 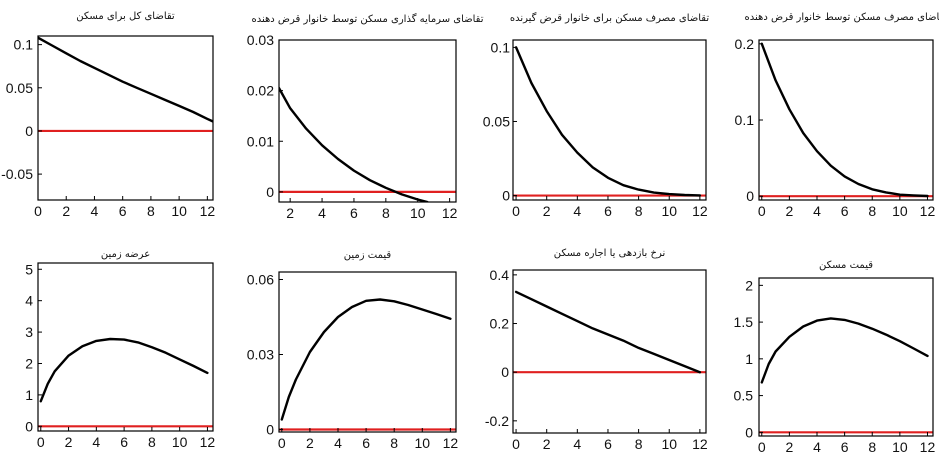 I want to click on y-tick-label: 0.01, so click(x=260, y=141).